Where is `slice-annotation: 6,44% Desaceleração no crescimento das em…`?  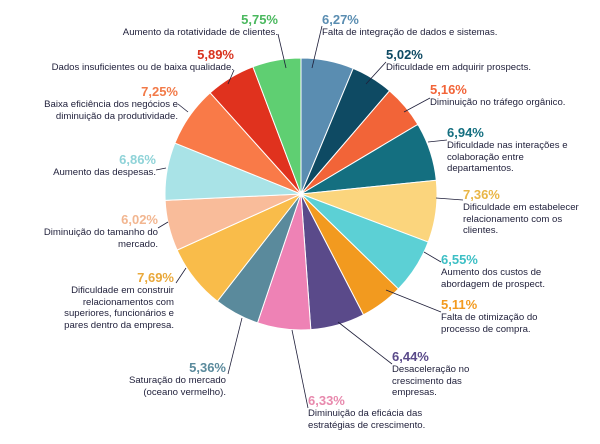 slice-annotation: 6,44% Desaceleração no crescimento das em… is located at coordinates (442, 374).